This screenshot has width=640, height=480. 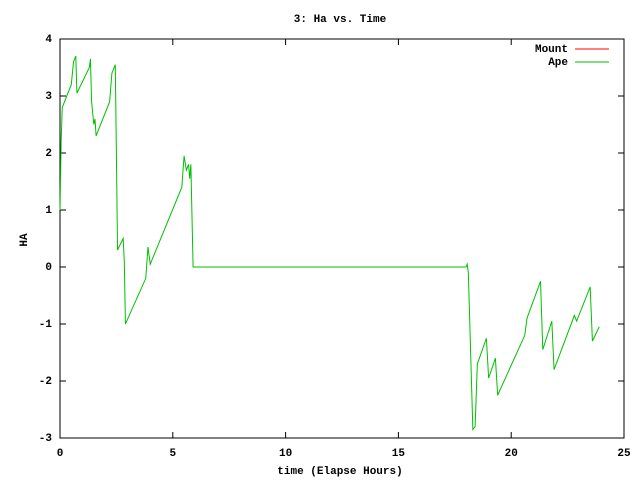 What do you see at coordinates (172, 454) in the screenshot?
I see `x-tick-label: 5` at bounding box center [172, 454].